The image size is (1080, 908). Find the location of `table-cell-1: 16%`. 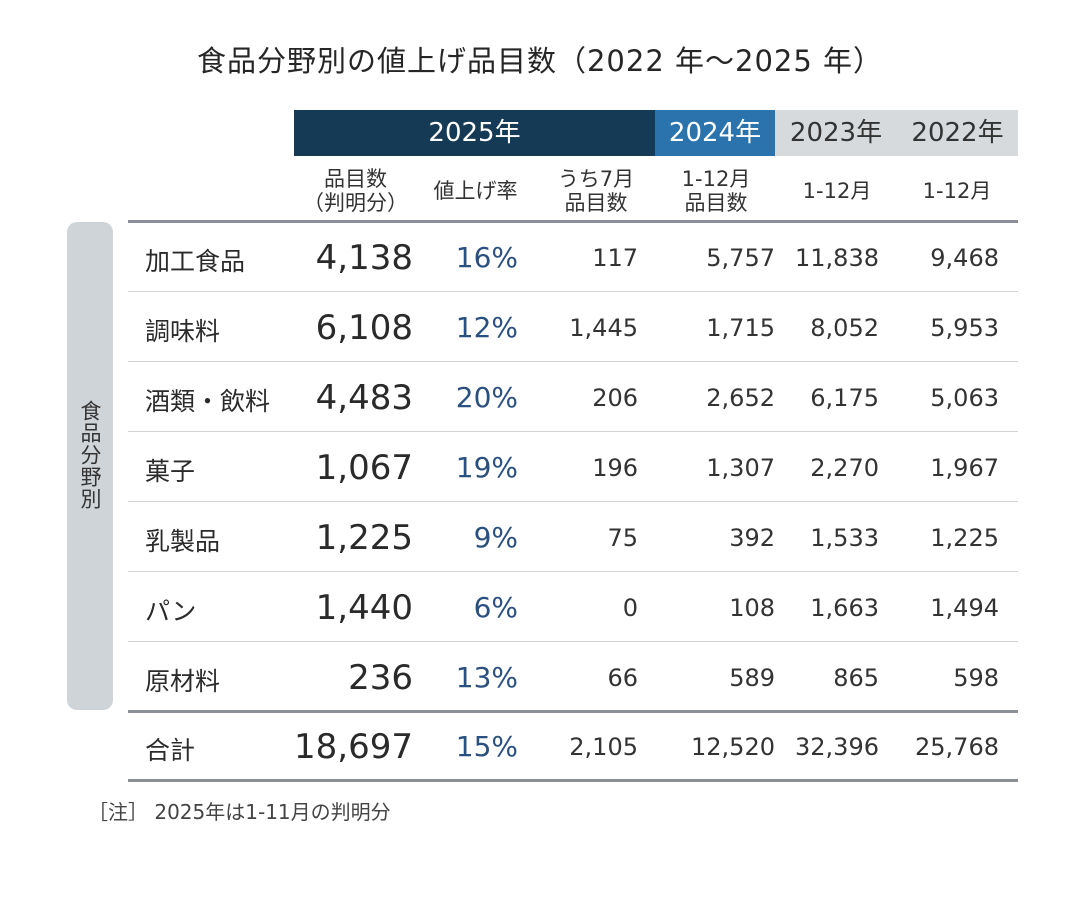

table-cell-1: 16% is located at coordinates (486, 257).